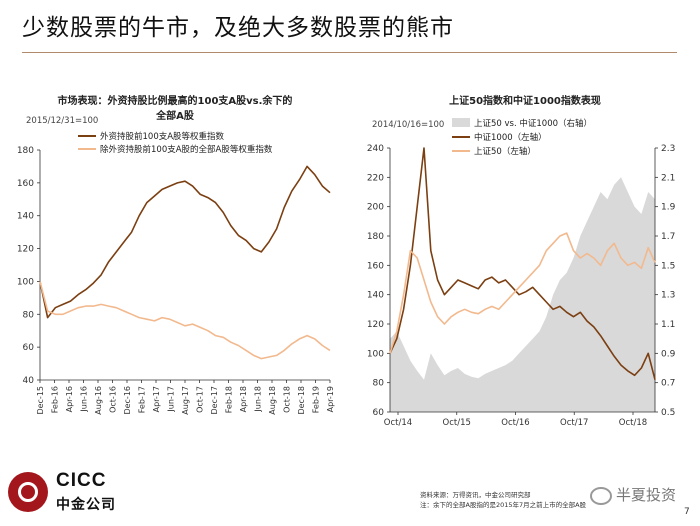  Describe the element at coordinates (287, 399) in the screenshot. I see `left-x-tick-label: Oct-18` at that location.